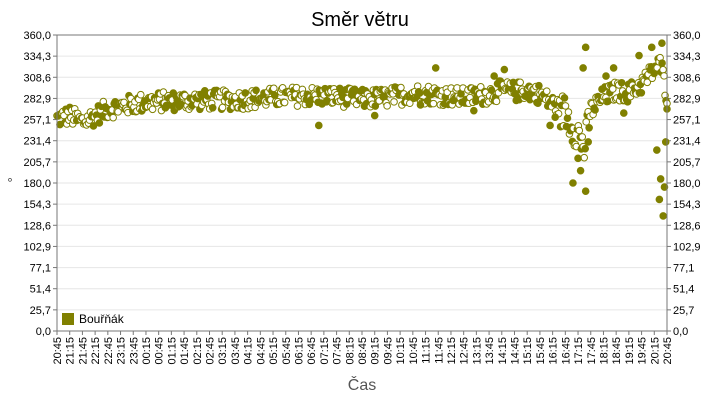 This screenshot has width=720, height=400. What do you see at coordinates (566, 351) in the screenshot?
I see `x-tick-label: 16:45` at bounding box center [566, 351].